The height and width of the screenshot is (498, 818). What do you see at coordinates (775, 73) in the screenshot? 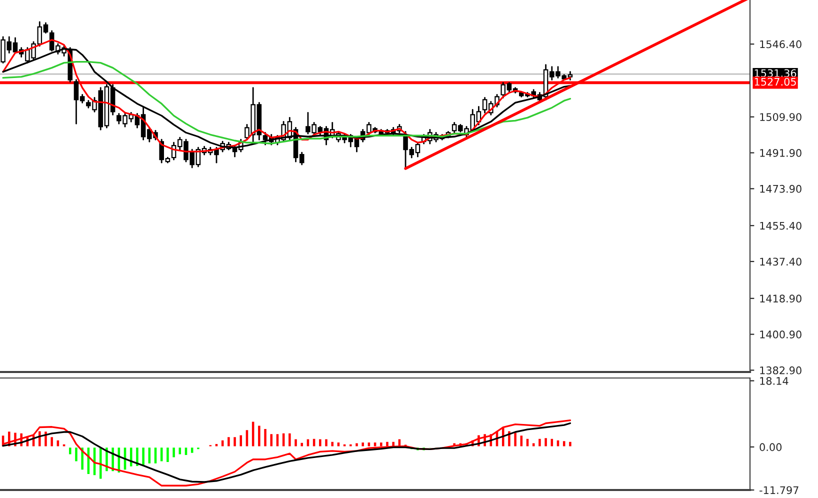
I see `ref-line-label: 1531.36` at bounding box center [775, 73].